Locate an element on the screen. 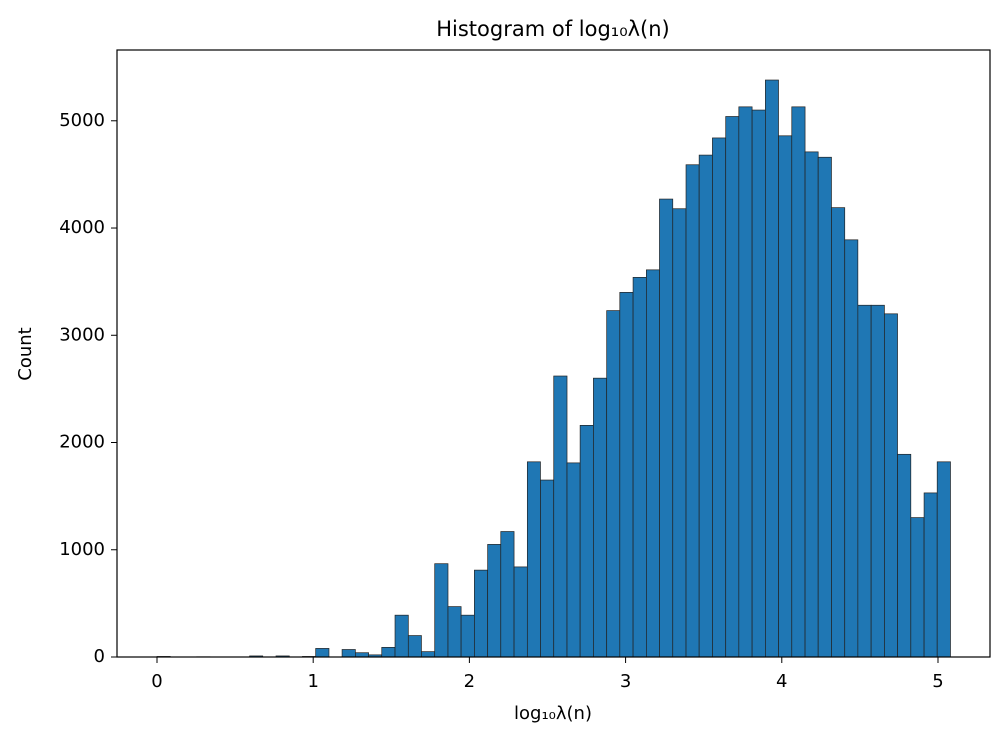 The height and width of the screenshot is (741, 1006). y-tick-label: 1000 is located at coordinates (82, 549).